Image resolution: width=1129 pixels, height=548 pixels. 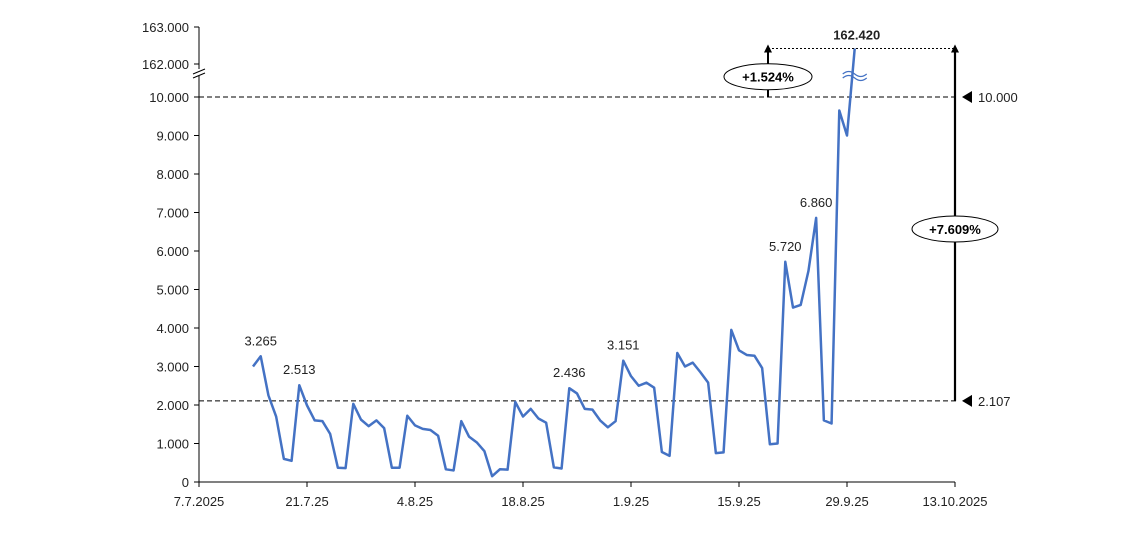 What do you see at coordinates (169, 97) in the screenshot?
I see `y-tick-label: 10.000` at bounding box center [169, 97].